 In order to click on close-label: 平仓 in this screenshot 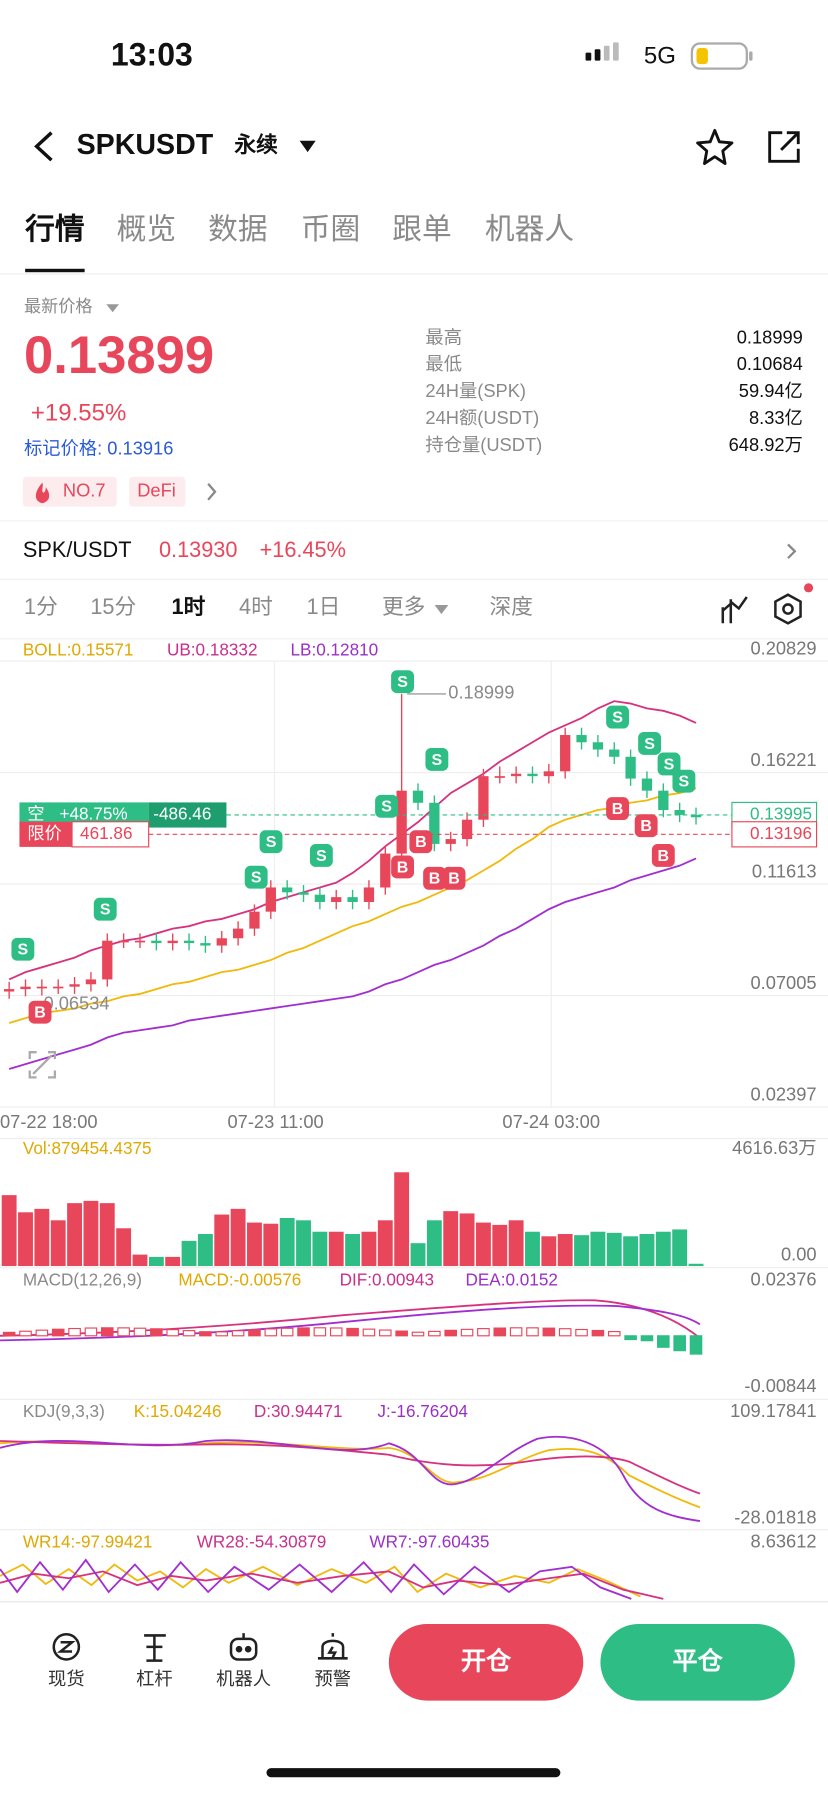, I will do `click(697, 1661)`.